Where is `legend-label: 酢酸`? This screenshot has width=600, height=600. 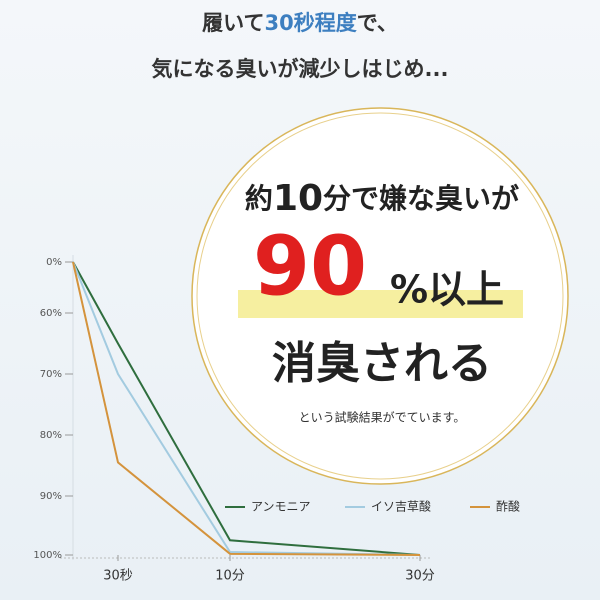
legend-label: 酢酸 is located at coordinates (508, 506).